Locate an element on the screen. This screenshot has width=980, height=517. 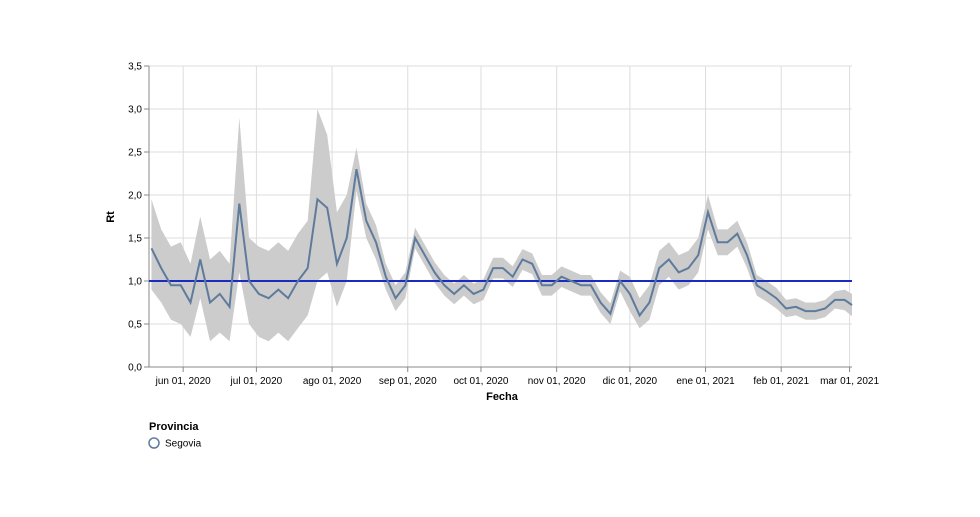
y-tick-label: 2,0 is located at coordinates (135, 196).